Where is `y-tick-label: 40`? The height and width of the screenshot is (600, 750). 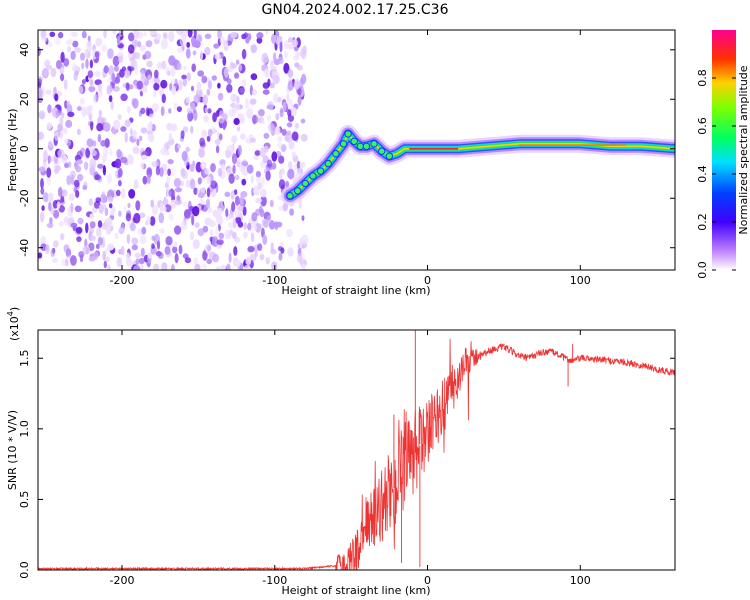
y-tick-label: 40 is located at coordinates (24, 50).